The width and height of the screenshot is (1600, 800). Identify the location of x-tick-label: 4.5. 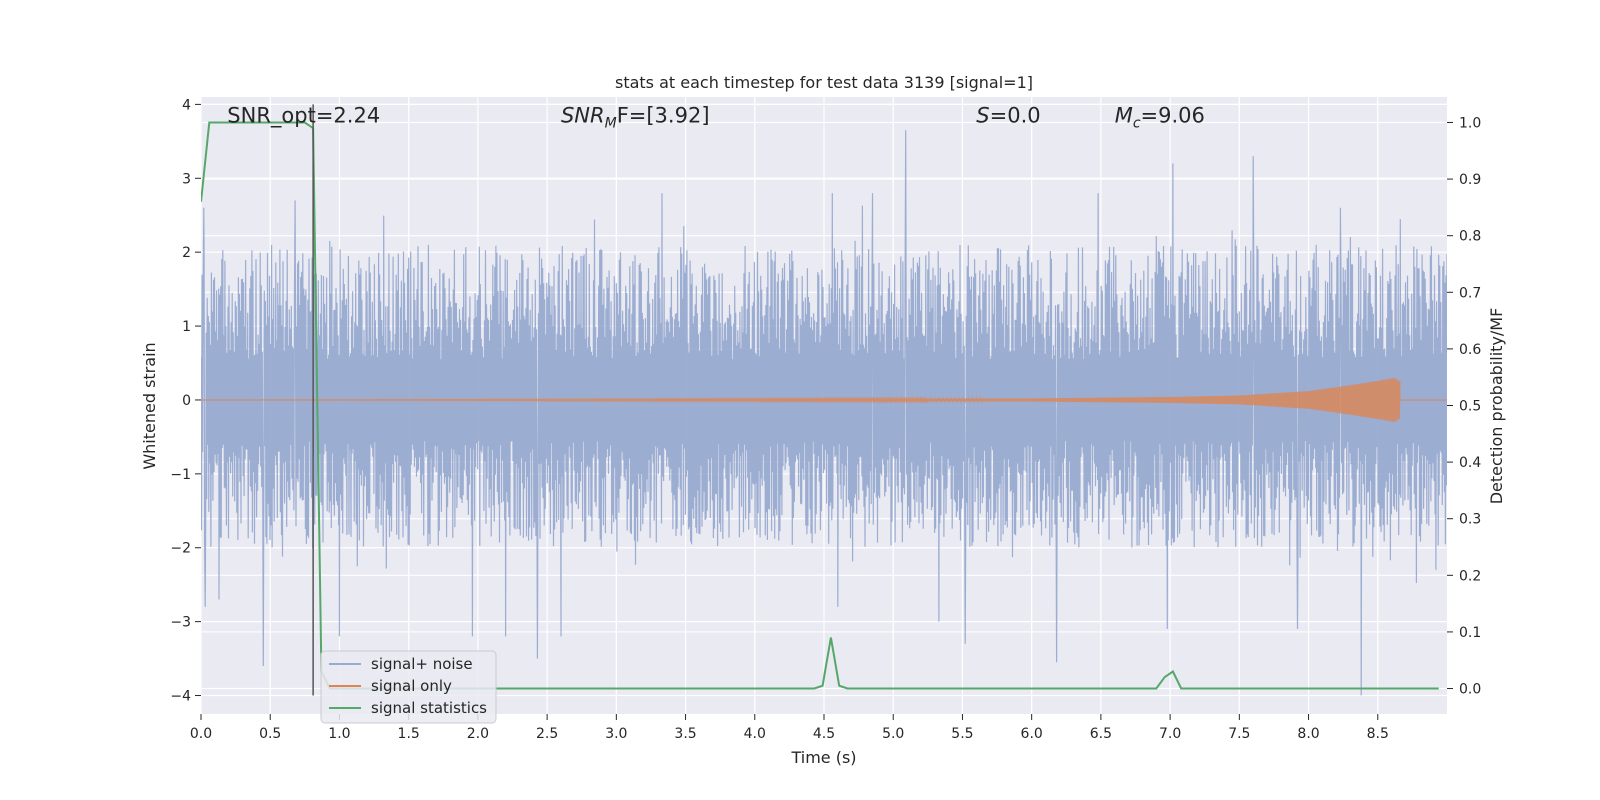
(824, 734).